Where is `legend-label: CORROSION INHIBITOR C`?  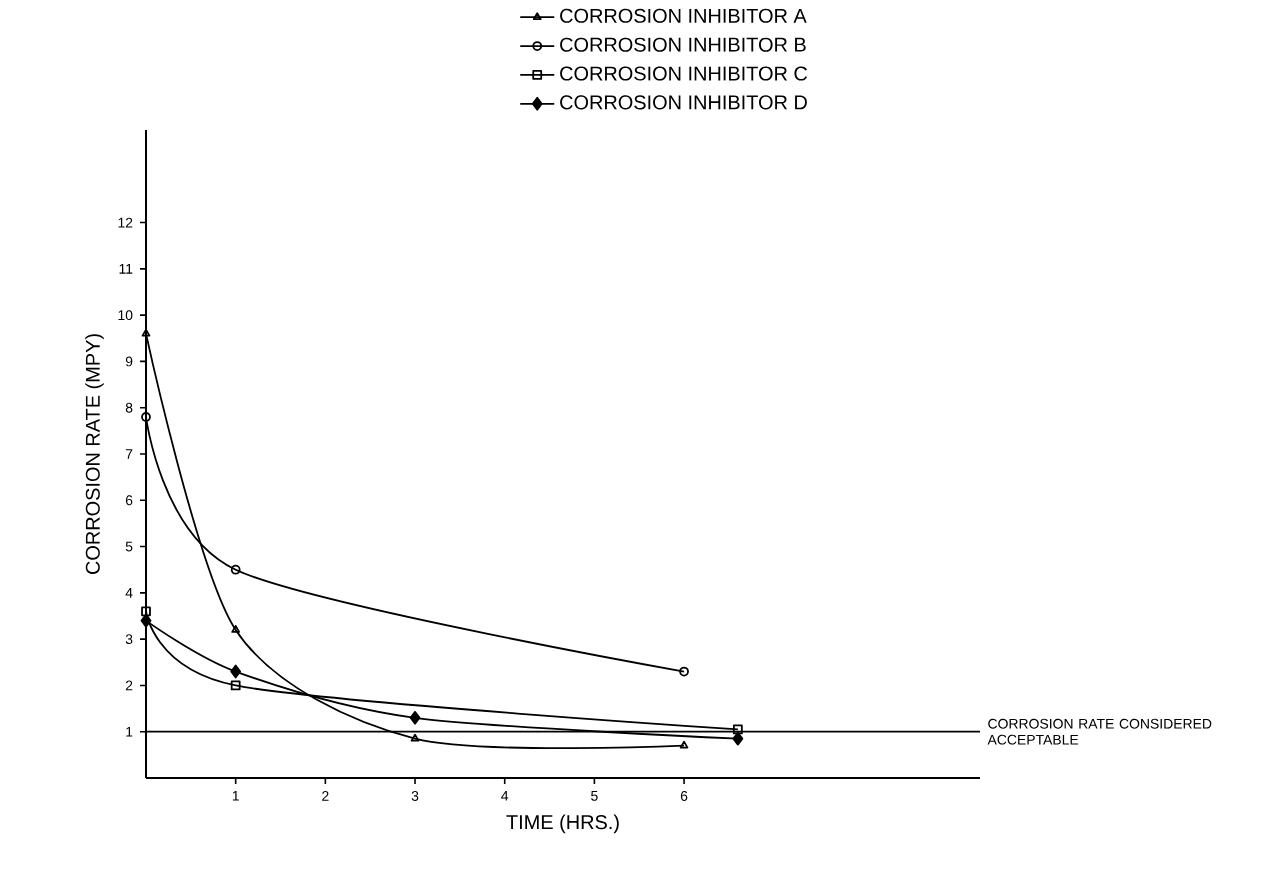 legend-label: CORROSION INHIBITOR C is located at coordinates (684, 73).